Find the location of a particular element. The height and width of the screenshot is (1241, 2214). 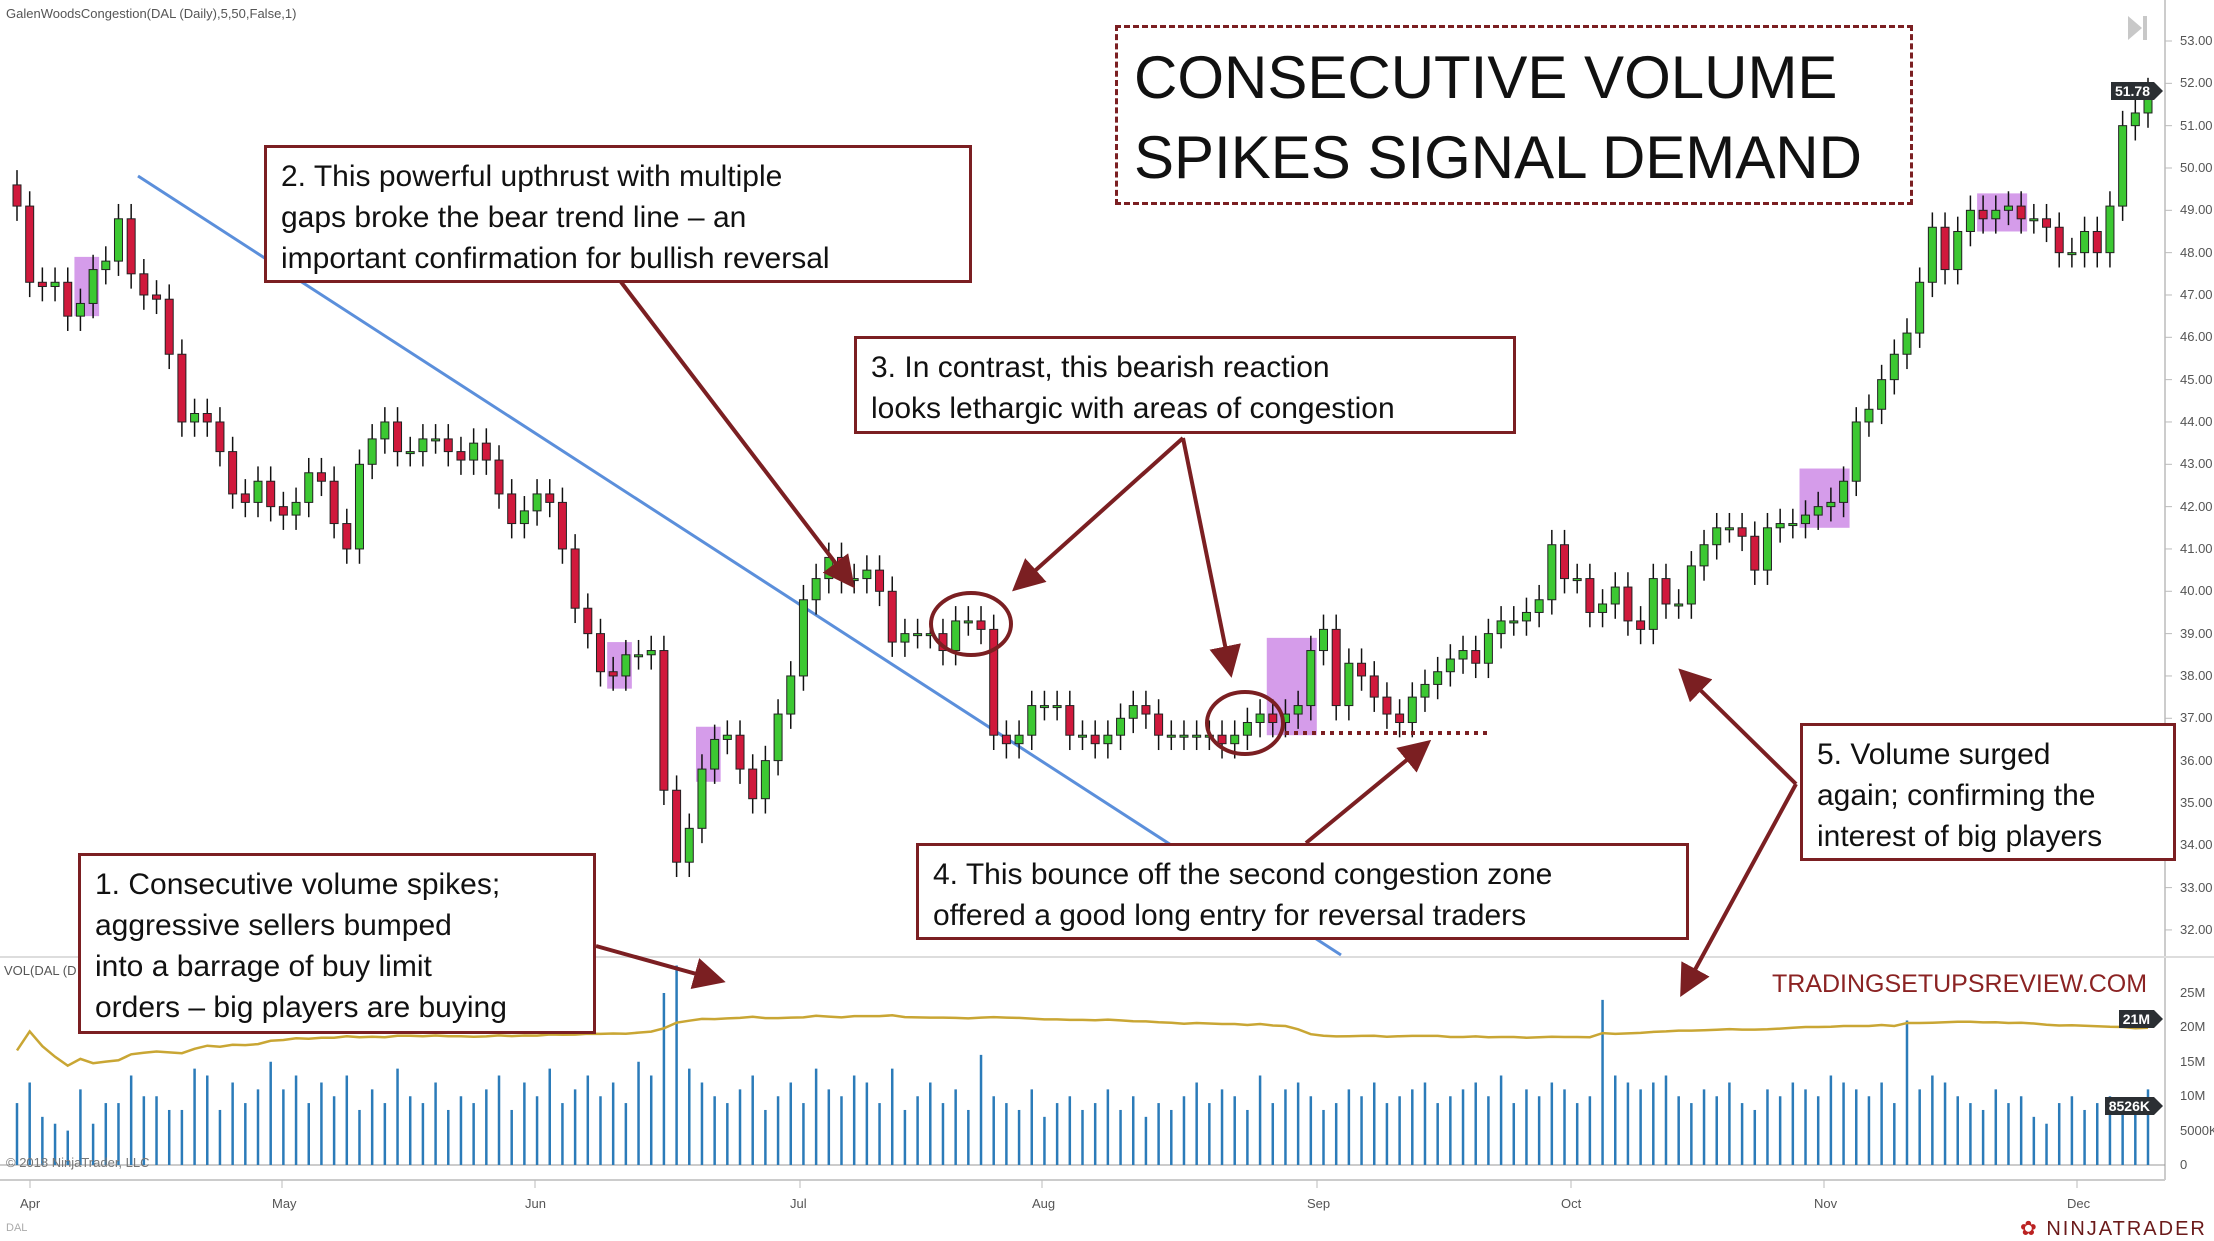

skip-to-end-icon is located at coordinates (2137, 28).